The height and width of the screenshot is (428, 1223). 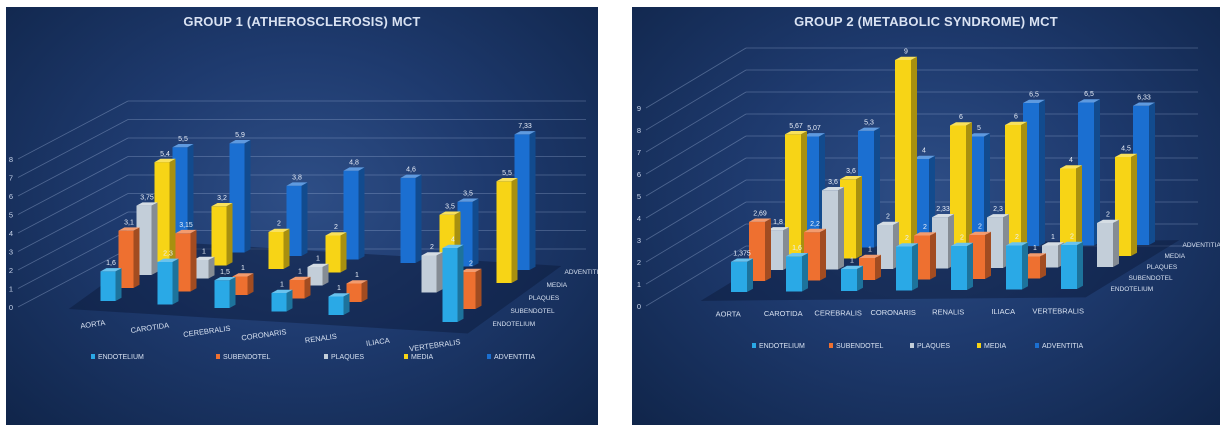 What do you see at coordinates (760, 214) in the screenshot?
I see `data-label: 2,69` at bounding box center [760, 214].